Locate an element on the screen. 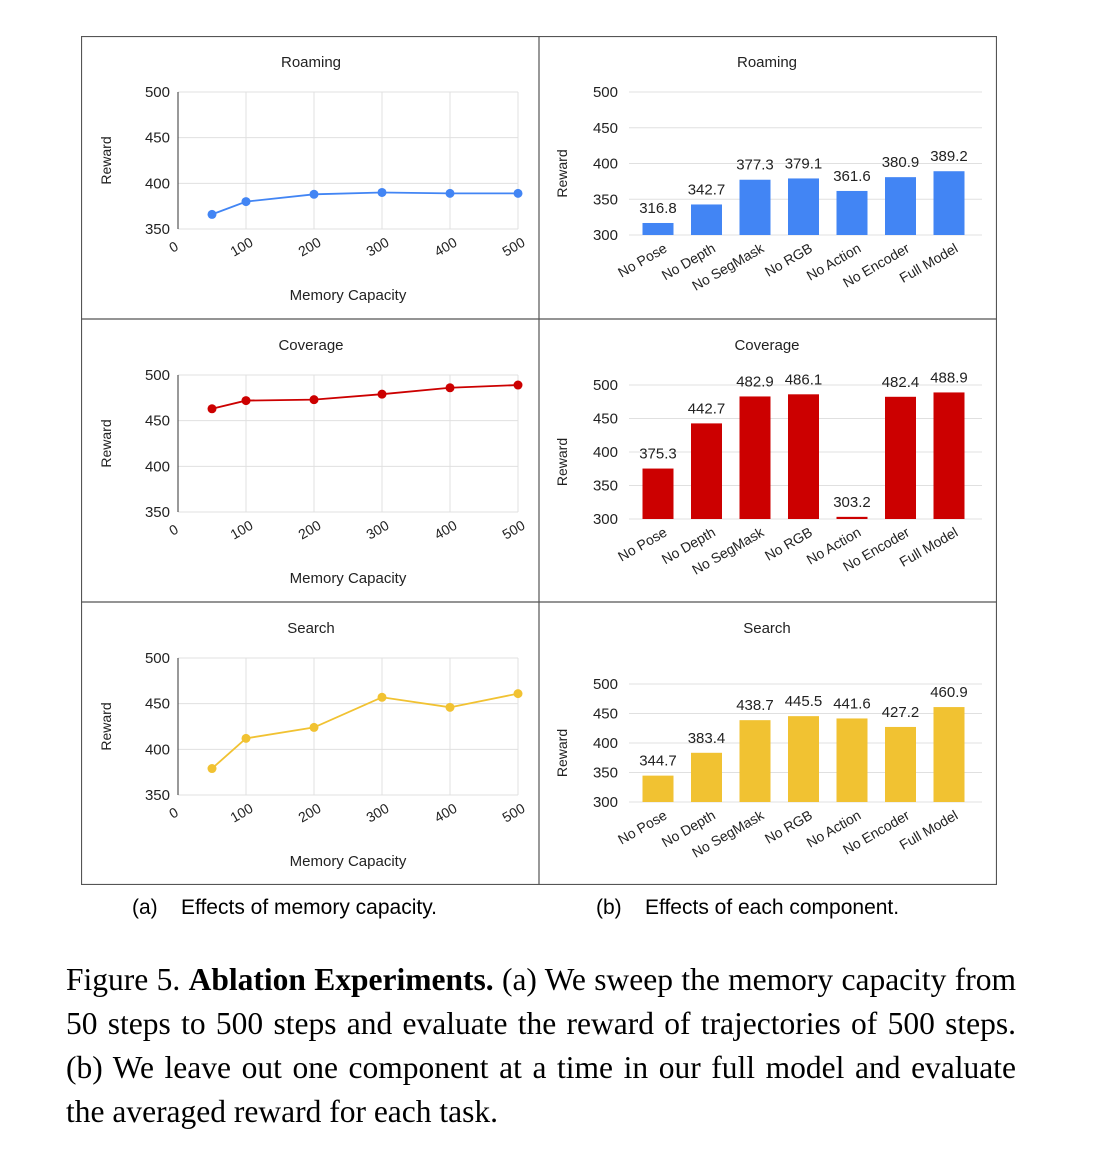  data-label: 486.1 is located at coordinates (804, 379).